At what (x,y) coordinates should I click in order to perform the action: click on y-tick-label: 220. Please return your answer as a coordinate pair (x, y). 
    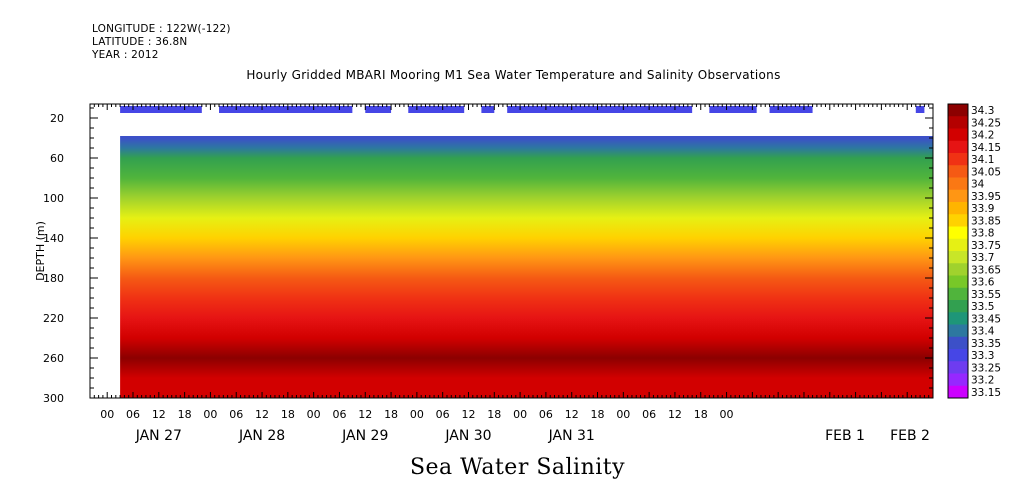
    Looking at the image, I should click on (53, 318).